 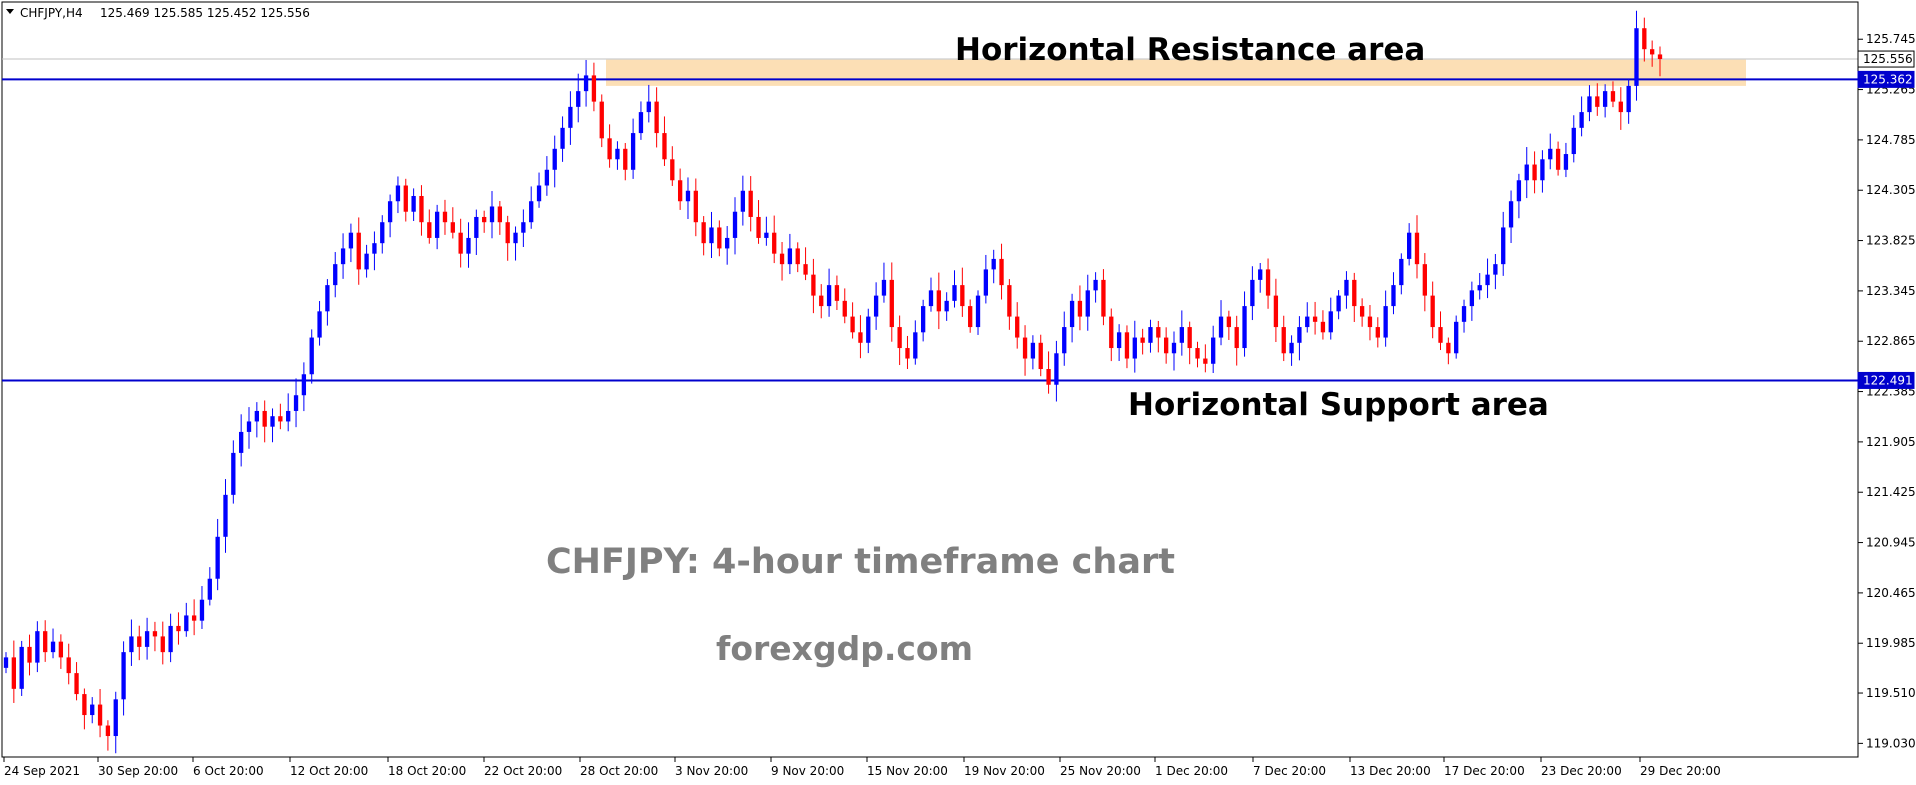 What do you see at coordinates (1581, 771) in the screenshot?
I see `x-tick-label: 23 Dec 20:00` at bounding box center [1581, 771].